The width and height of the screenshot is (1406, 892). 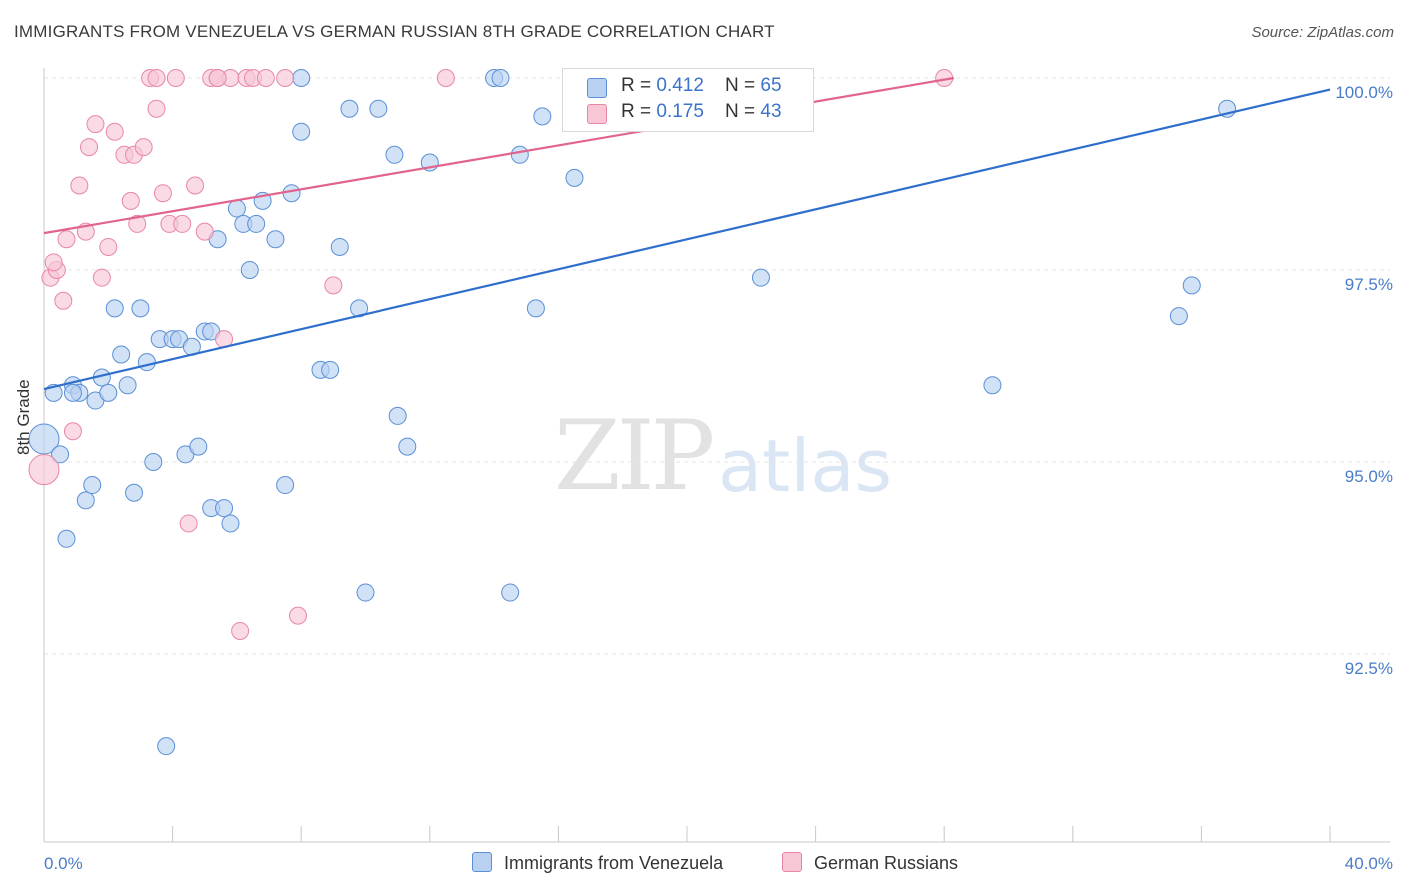 I want to click on y-tick-label: 97.5%, so click(x=1369, y=284).